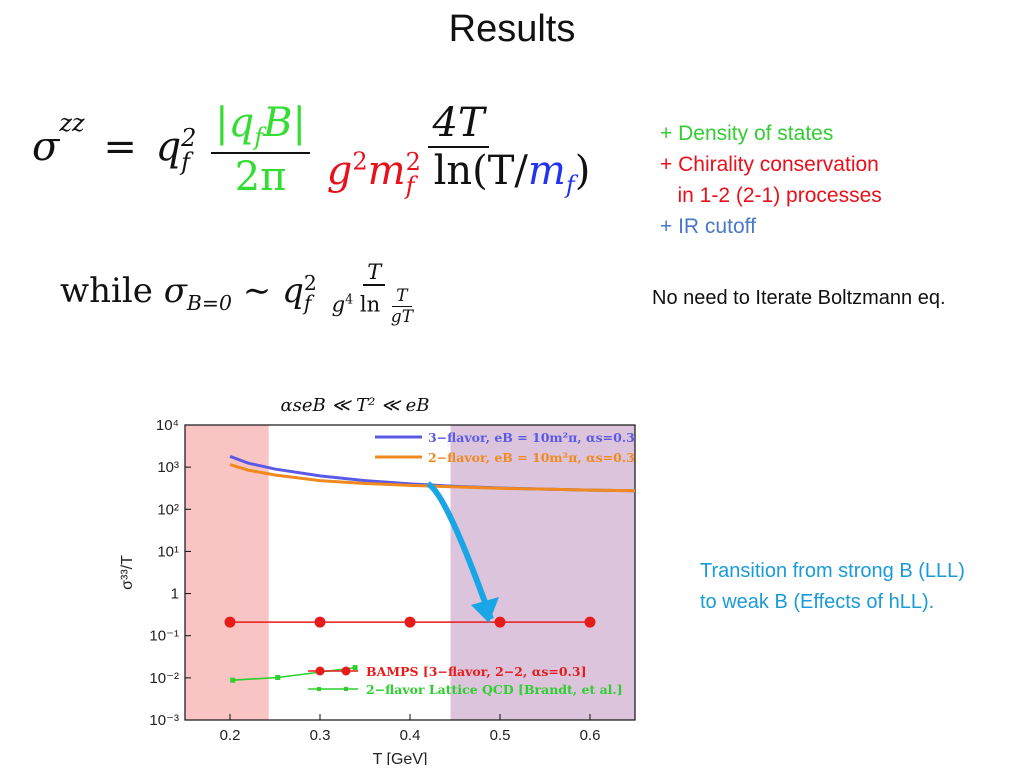 The height and width of the screenshot is (768, 1024). What do you see at coordinates (476, 671) in the screenshot?
I see `legend-label: BAMPS [3−flavor, 2−2, αs=0.3]` at bounding box center [476, 671].